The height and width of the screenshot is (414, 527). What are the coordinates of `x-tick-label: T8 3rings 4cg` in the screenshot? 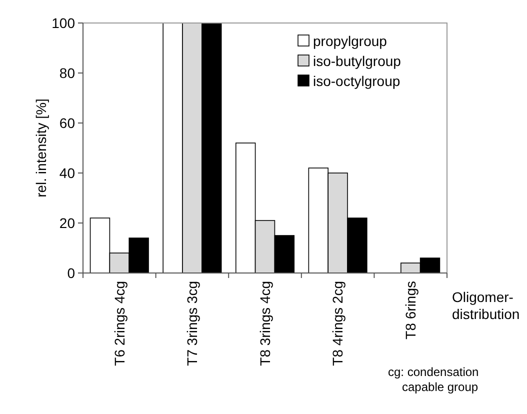 It's located at (264, 323).